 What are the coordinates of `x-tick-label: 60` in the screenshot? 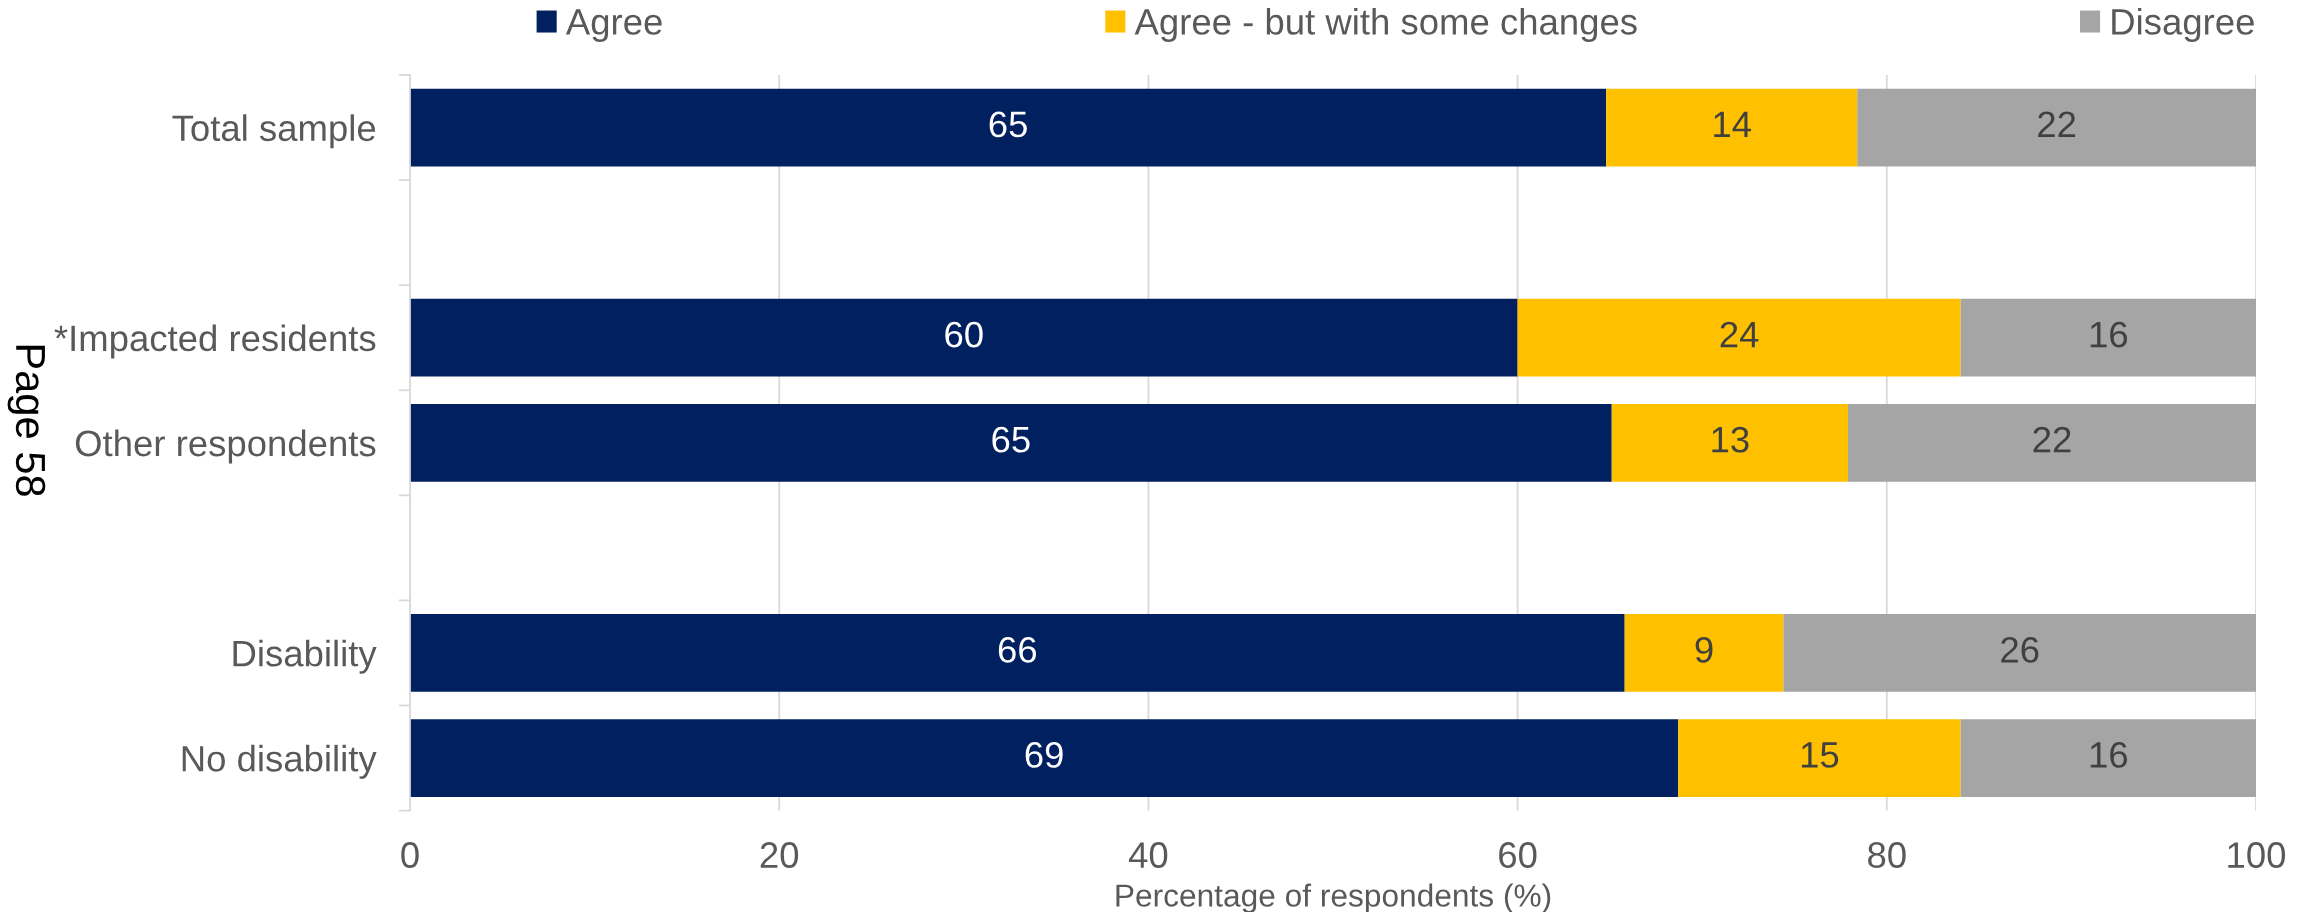 It's located at (1518, 855).